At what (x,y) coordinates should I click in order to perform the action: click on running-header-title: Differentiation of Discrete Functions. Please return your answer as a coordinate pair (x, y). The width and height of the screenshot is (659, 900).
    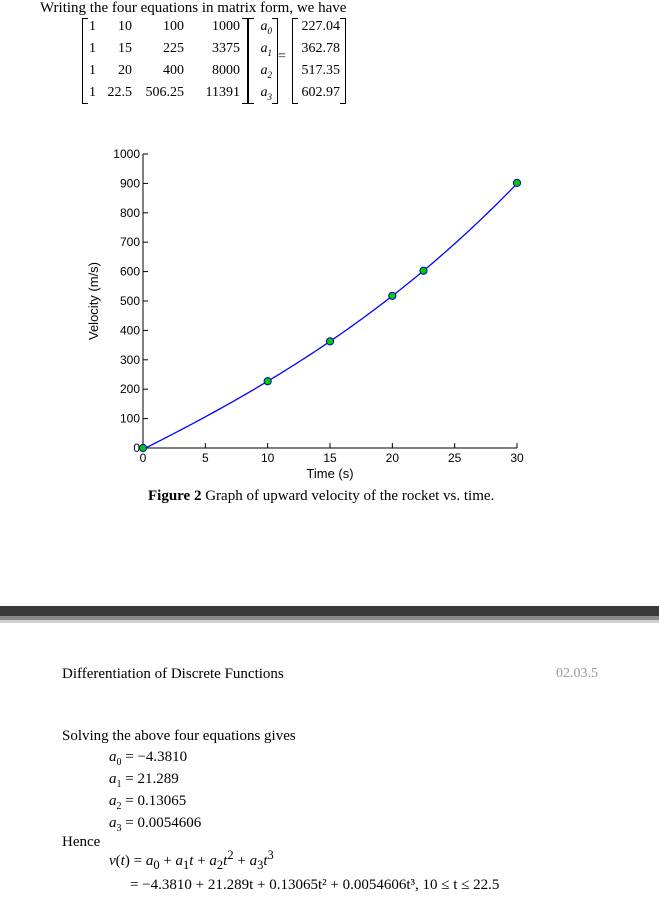
    Looking at the image, I should click on (173, 674).